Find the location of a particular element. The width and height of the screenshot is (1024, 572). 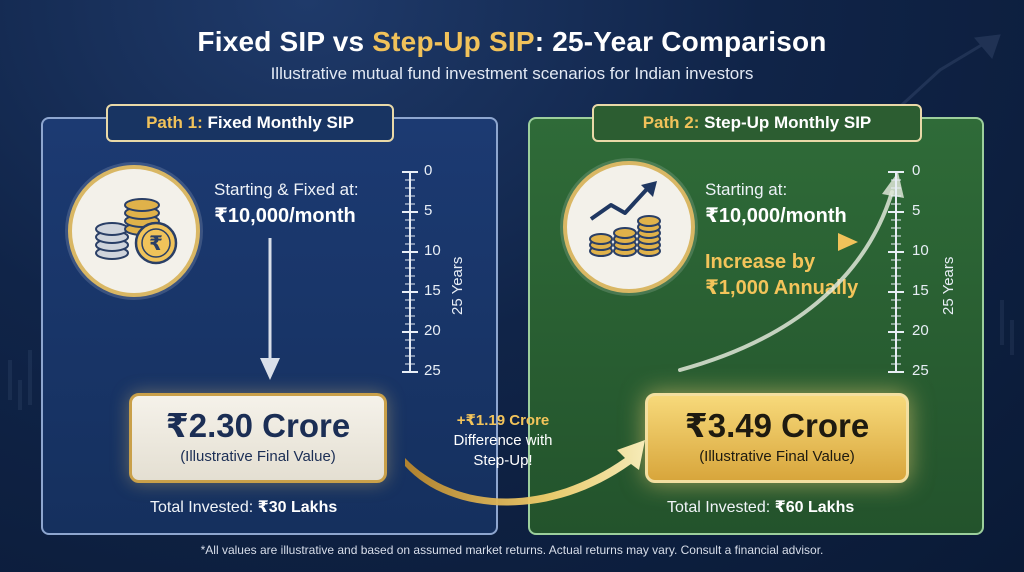

ruler-right-tick-0: 0 is located at coordinates (916, 170).